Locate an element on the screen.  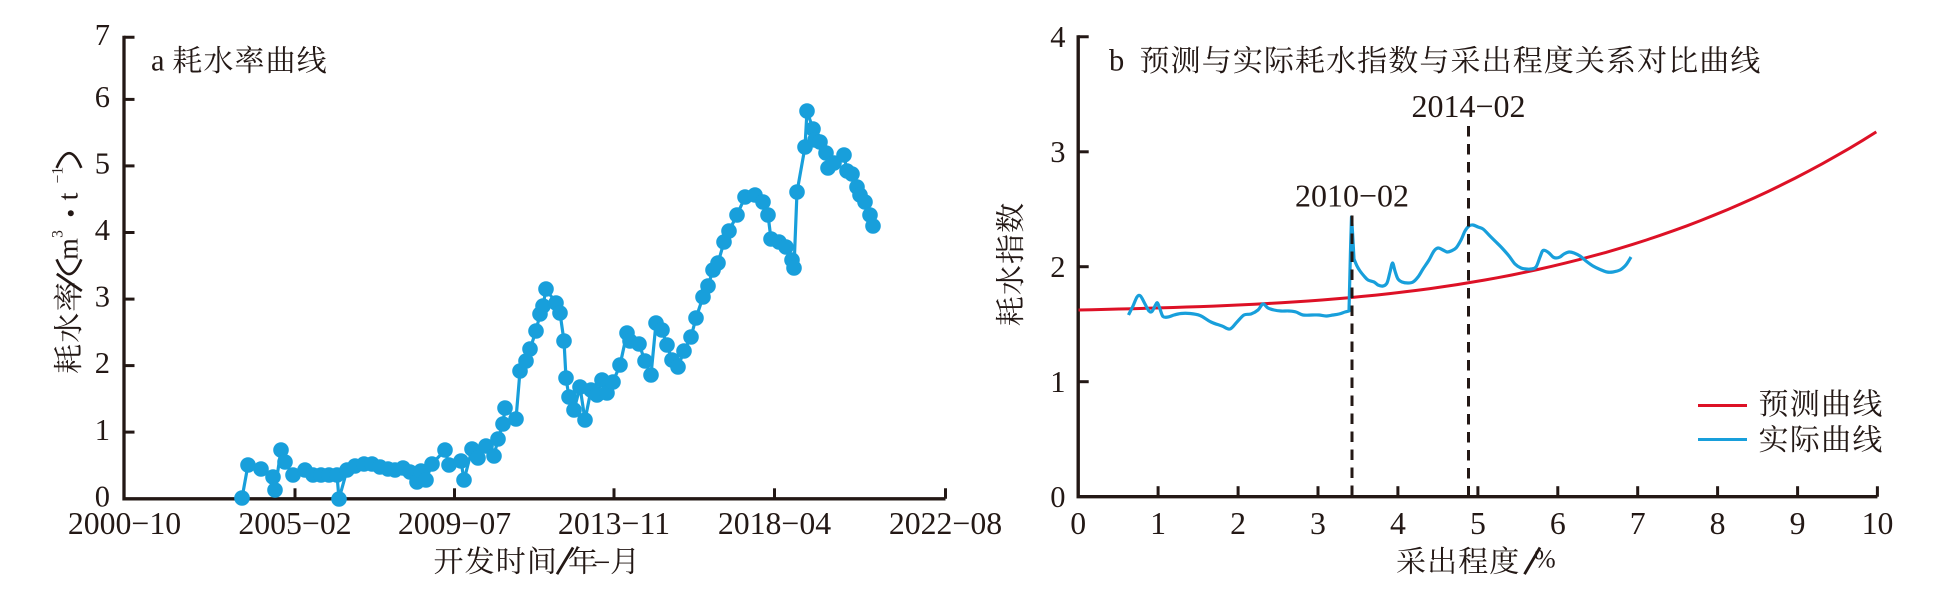
svg-text: 2009−07 is located at coordinates (454, 523).